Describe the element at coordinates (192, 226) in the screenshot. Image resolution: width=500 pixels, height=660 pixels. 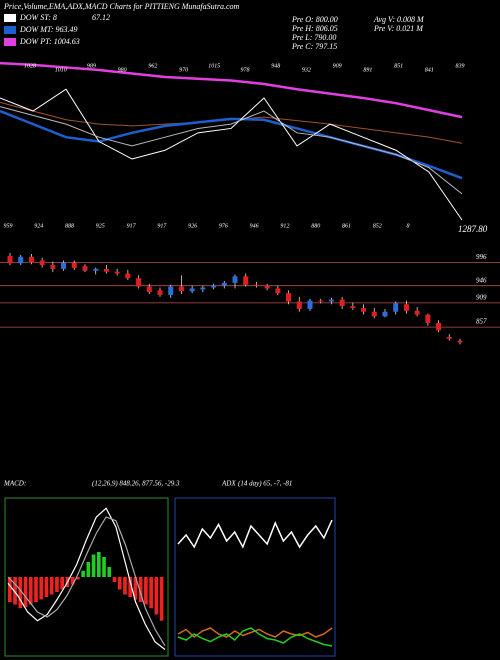
I see `trough-label: 926` at that location.